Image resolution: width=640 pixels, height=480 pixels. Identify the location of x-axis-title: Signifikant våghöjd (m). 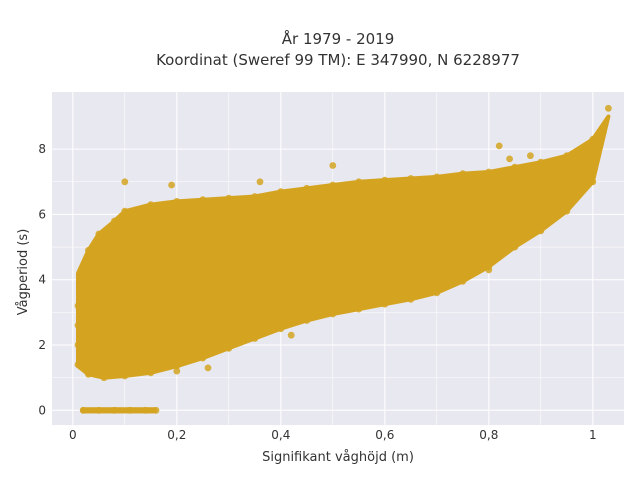
(338, 457).